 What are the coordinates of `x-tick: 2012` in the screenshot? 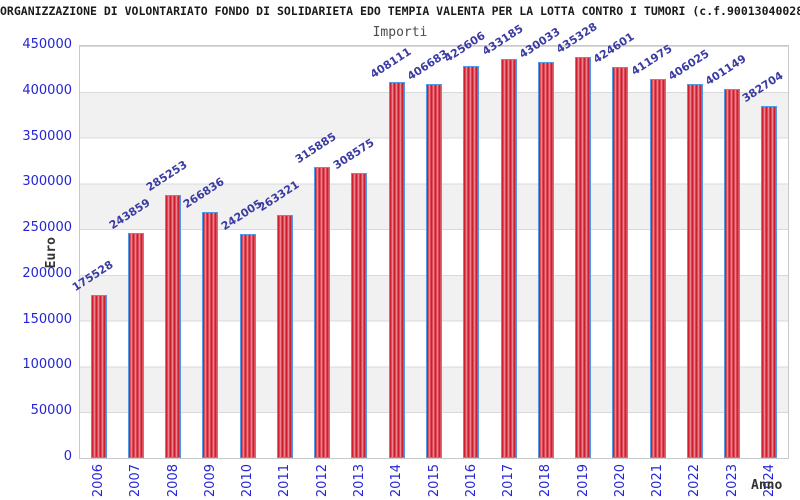 It's located at (322, 479).